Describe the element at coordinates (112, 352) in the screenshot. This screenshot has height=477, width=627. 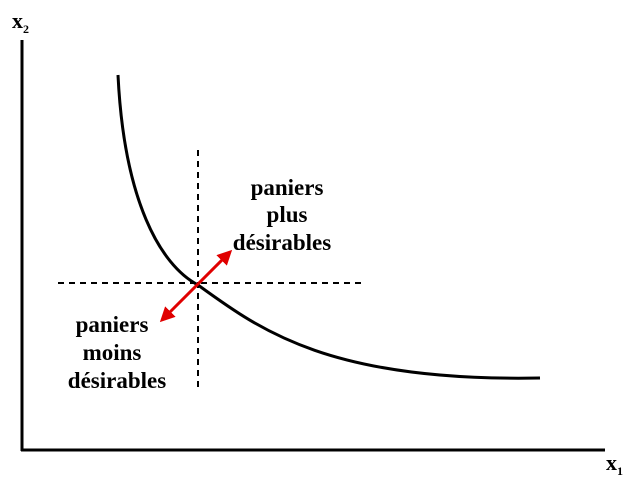
I see `less-label: moins` at that location.